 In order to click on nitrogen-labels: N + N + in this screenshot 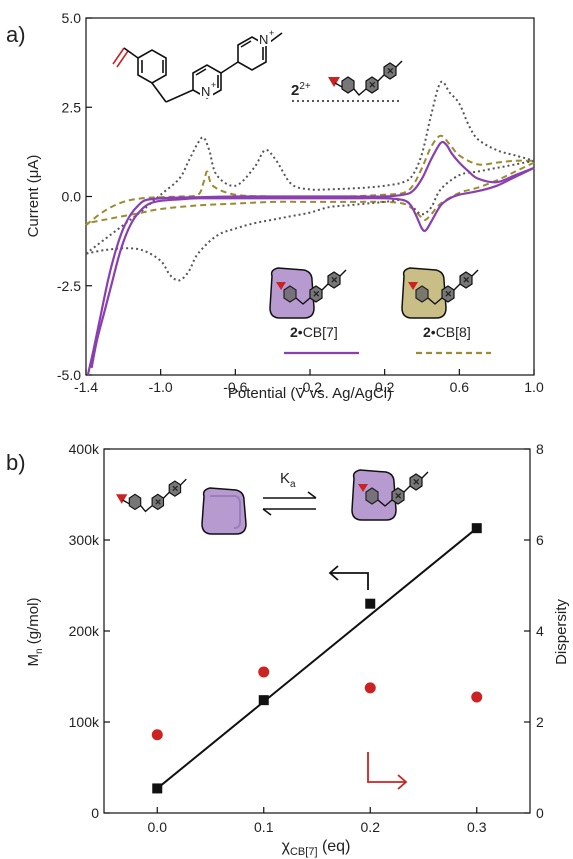, I will do `click(237, 63)`.